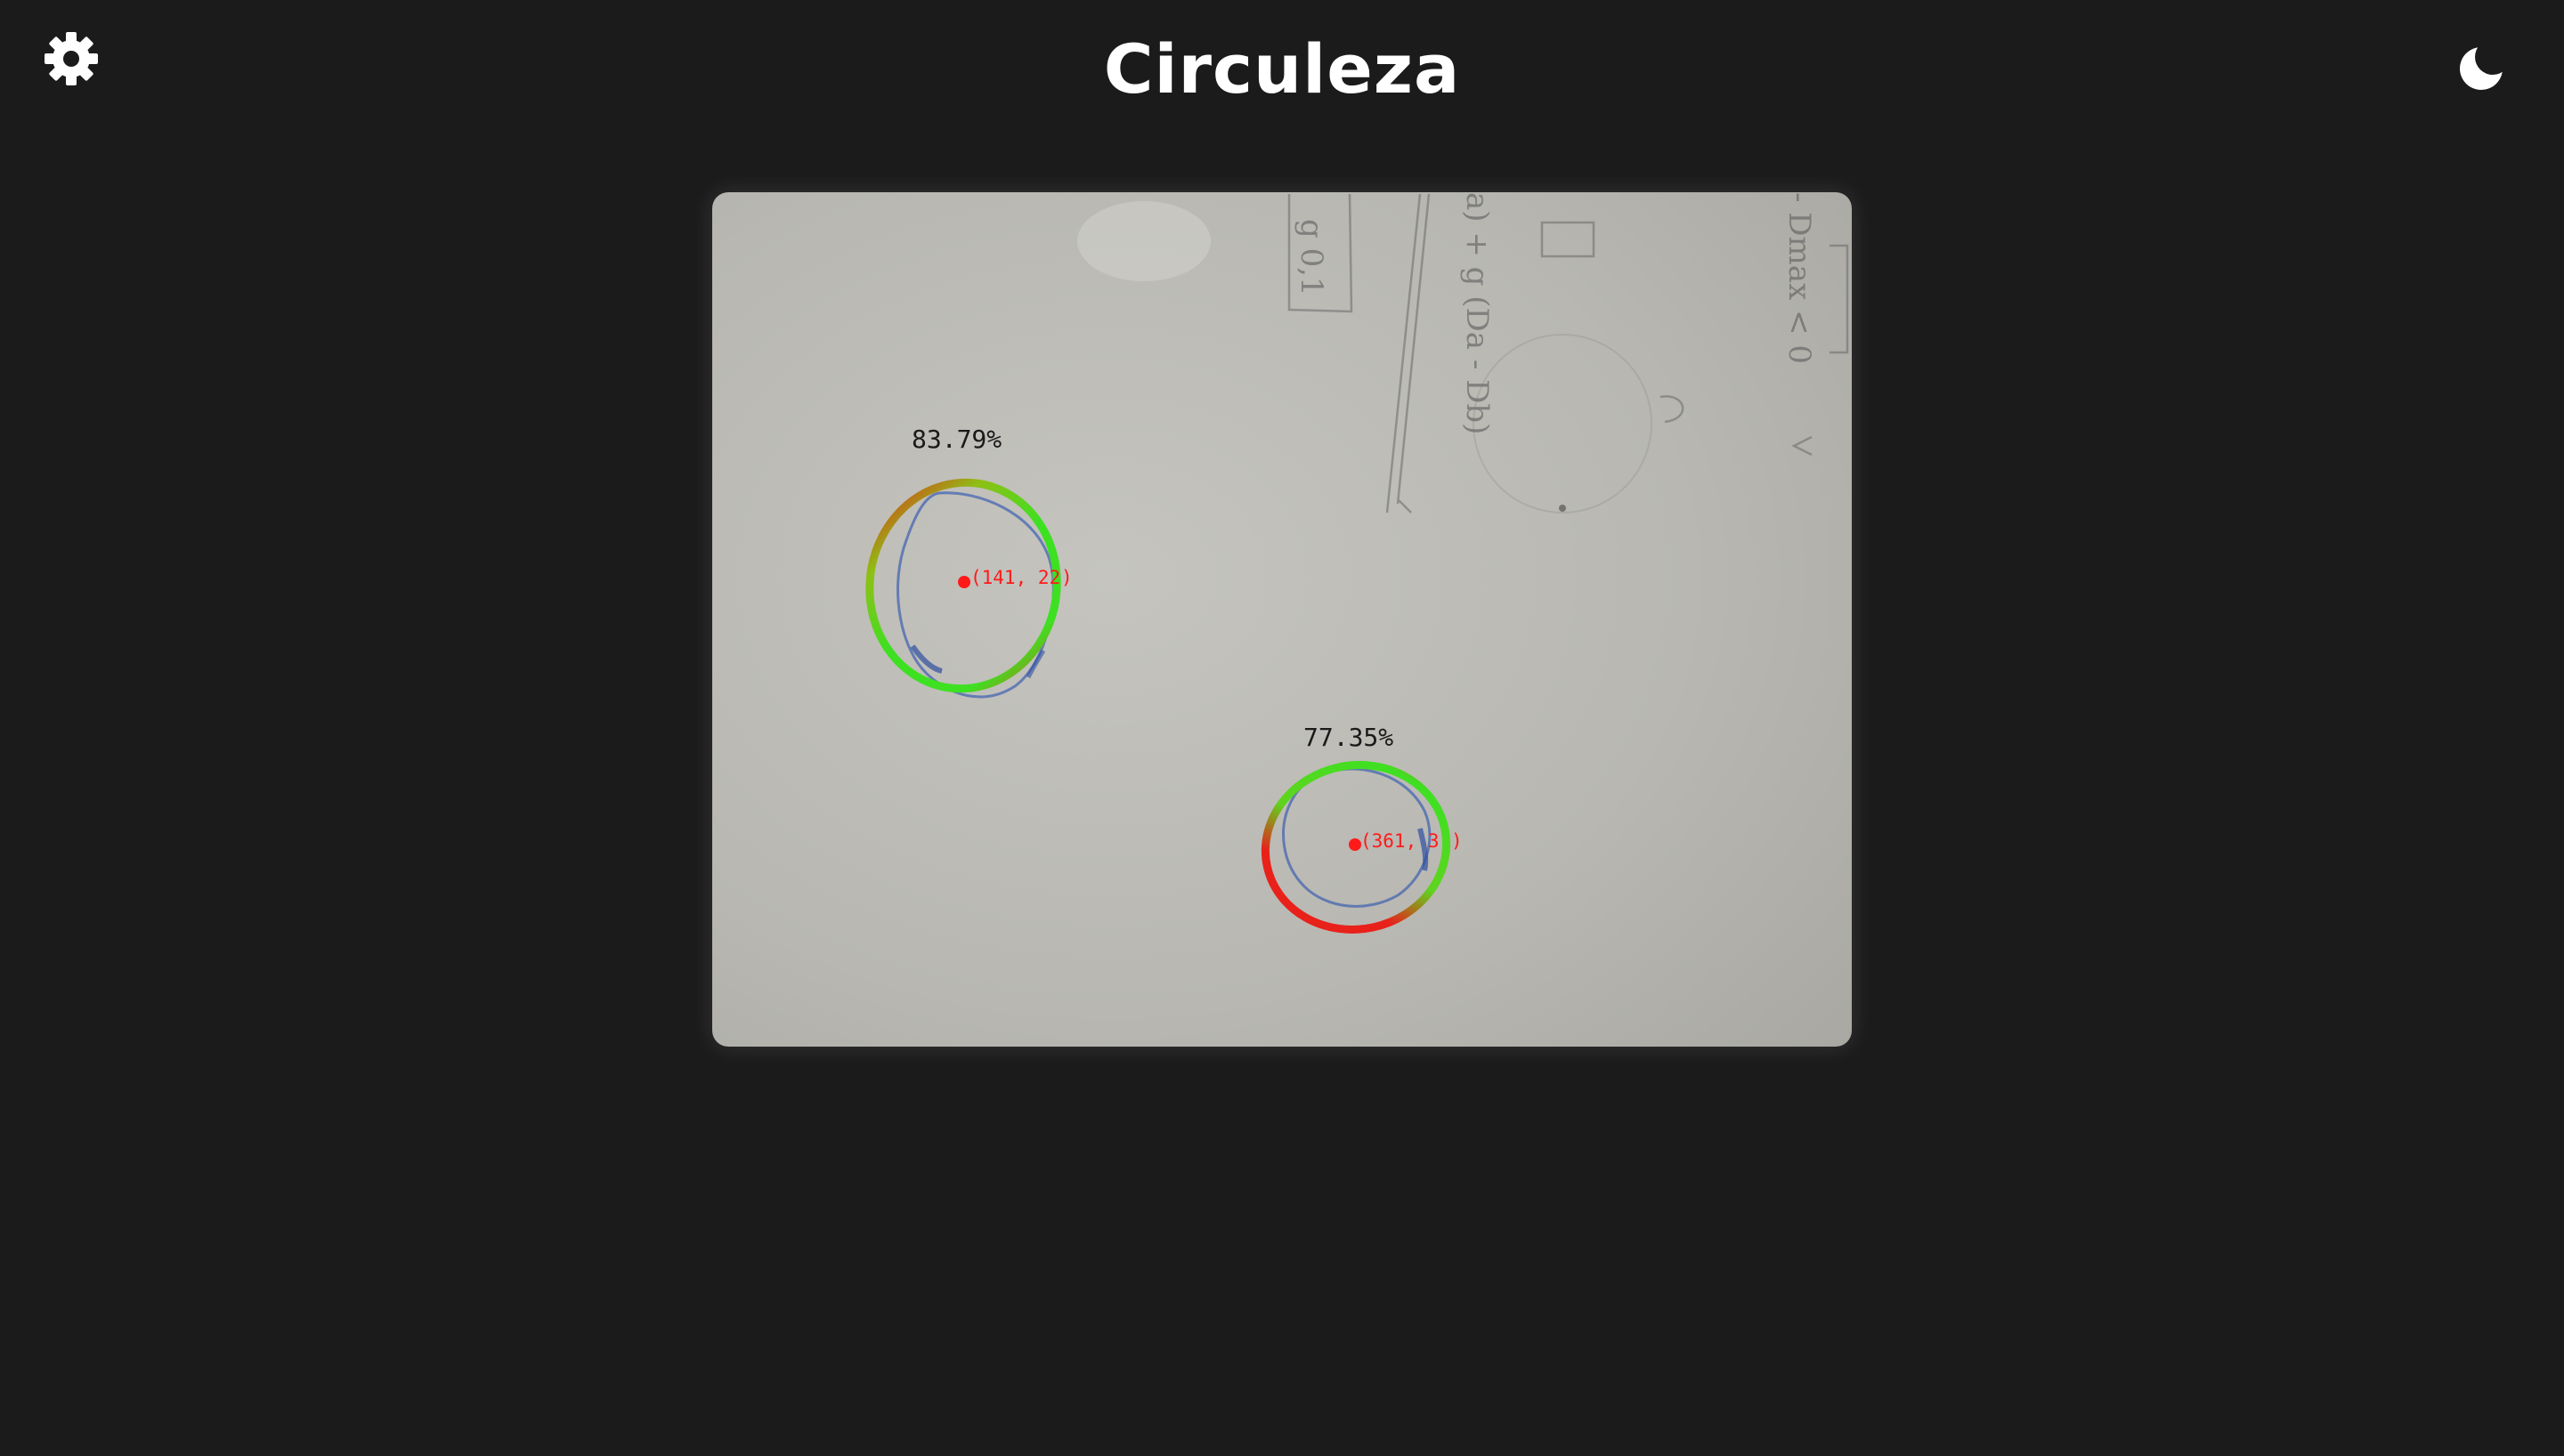  I want to click on detected-circle-1: (141, 22 ) 83.79%, so click(969, 562).